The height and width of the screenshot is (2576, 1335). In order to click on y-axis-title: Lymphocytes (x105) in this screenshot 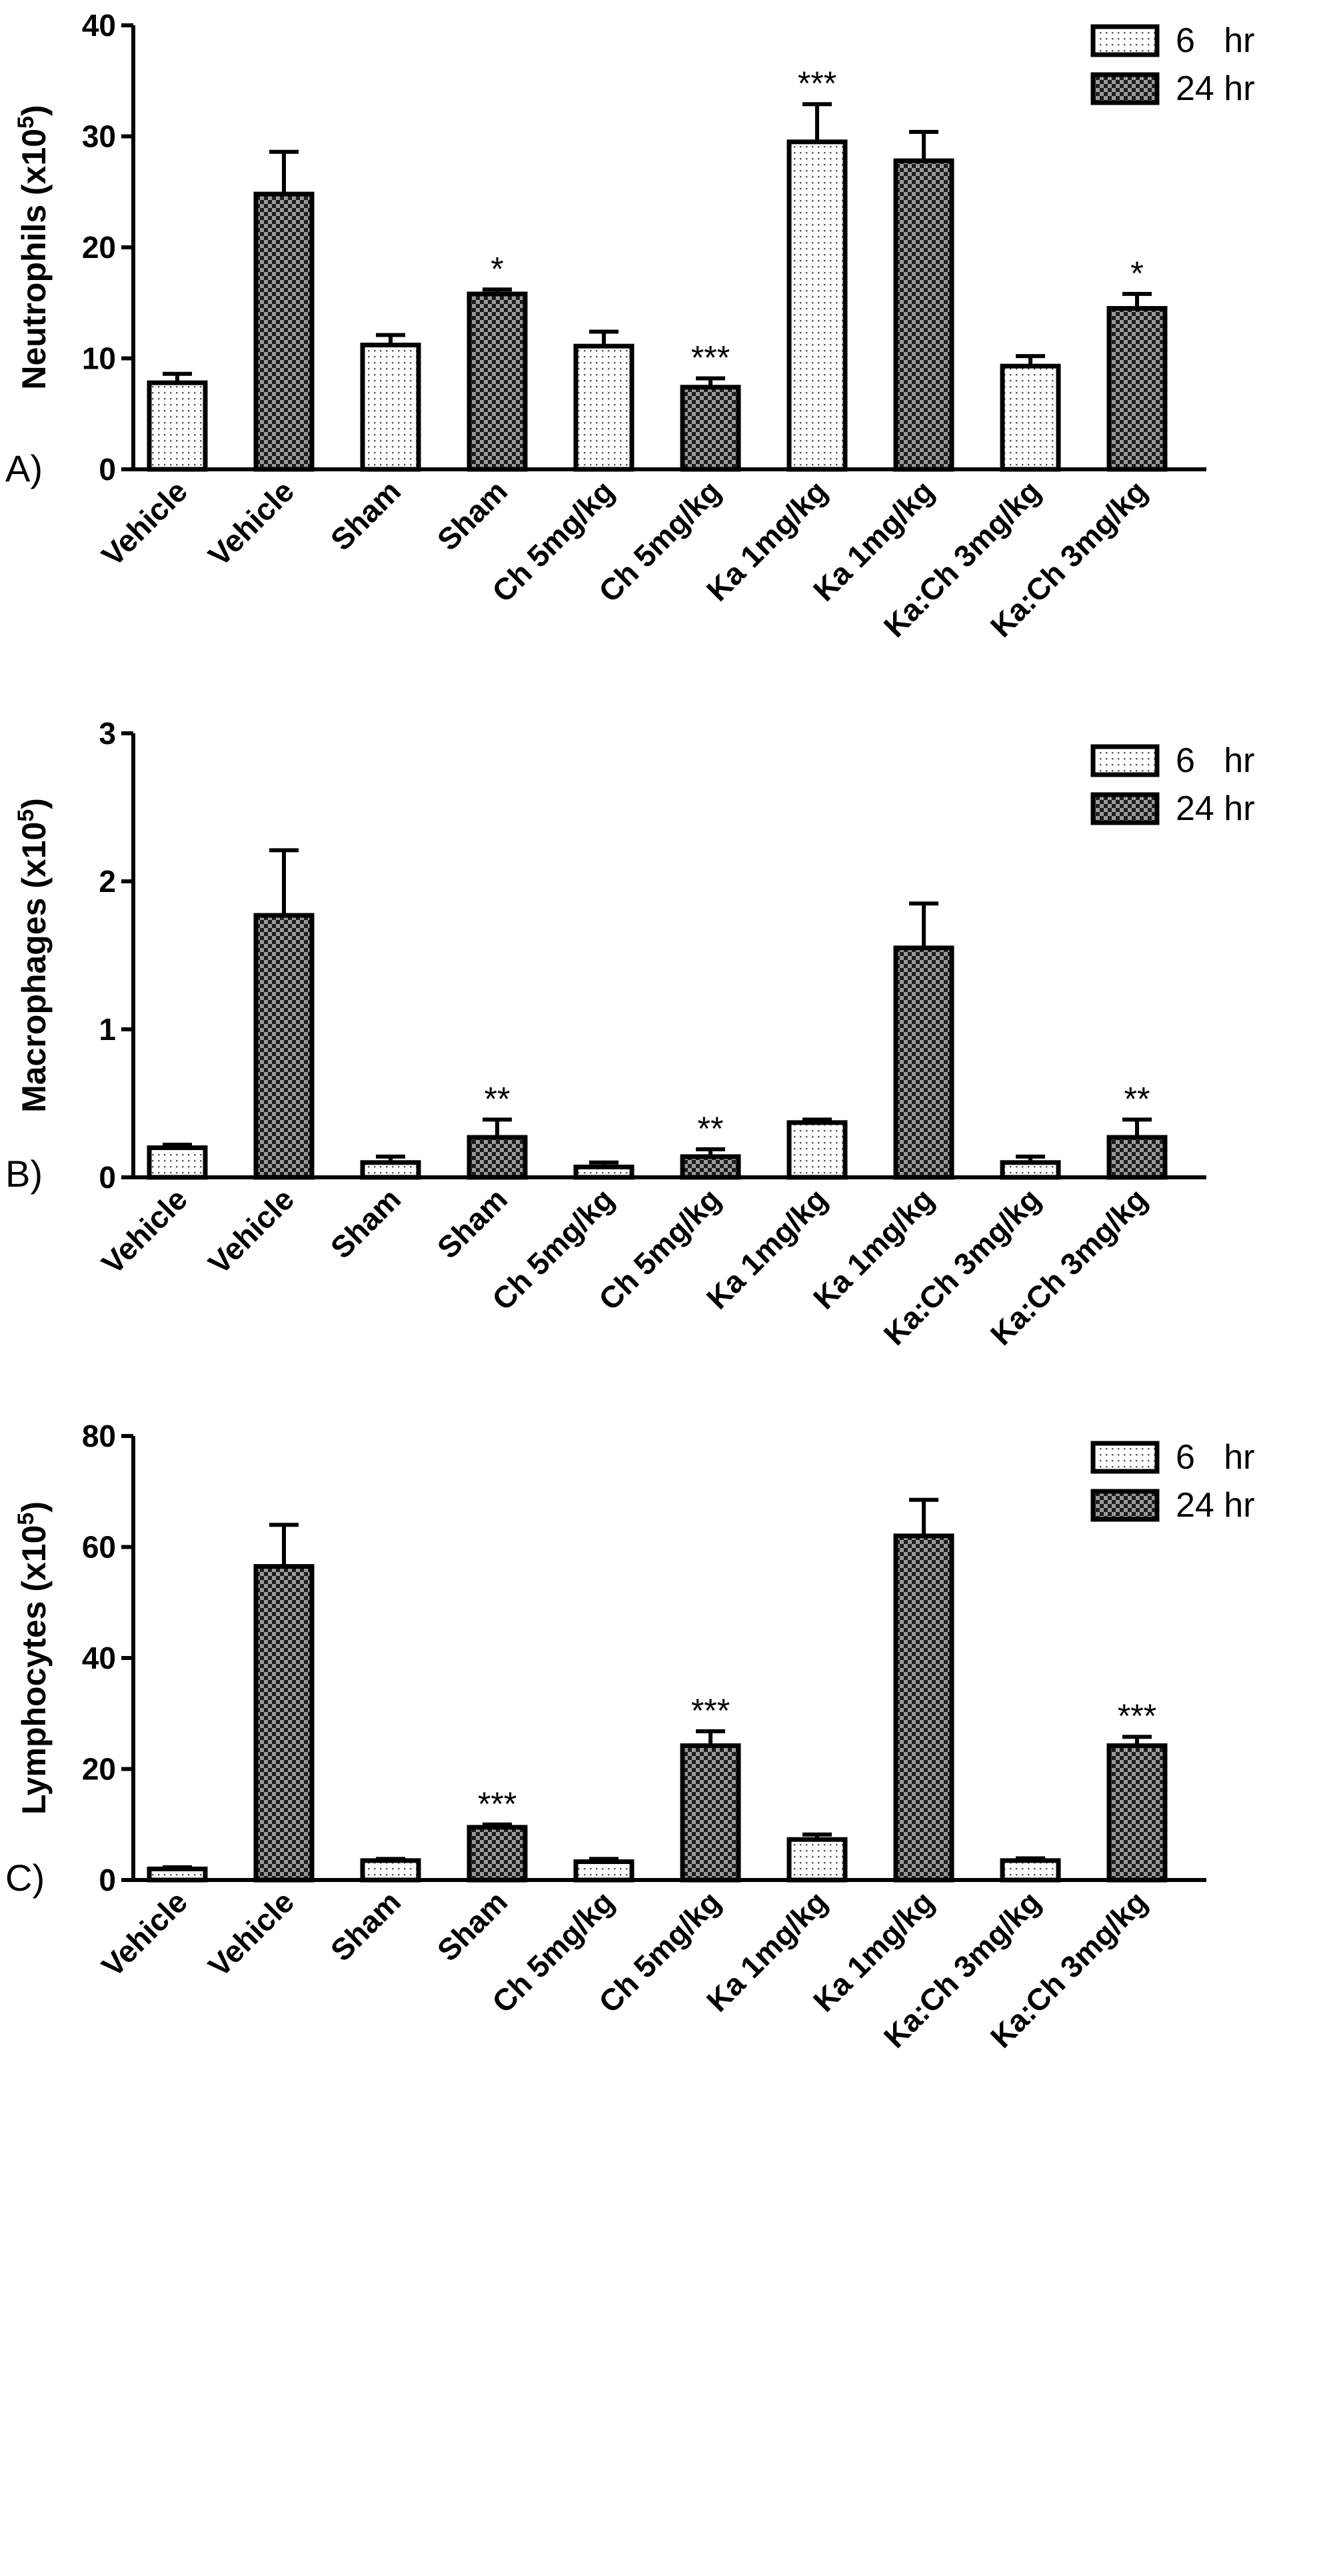, I will do `click(33, 1658)`.